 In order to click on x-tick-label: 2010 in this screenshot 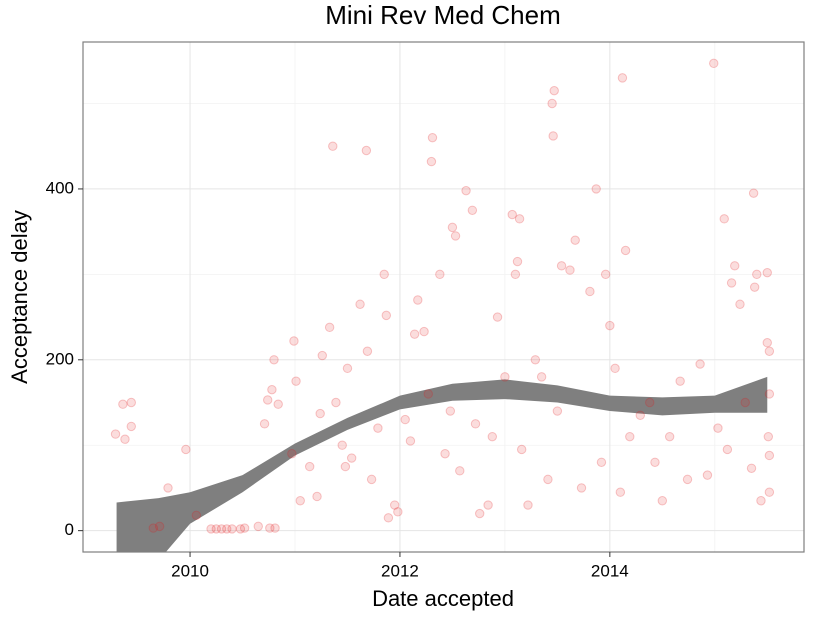, I will do `click(190, 570)`.